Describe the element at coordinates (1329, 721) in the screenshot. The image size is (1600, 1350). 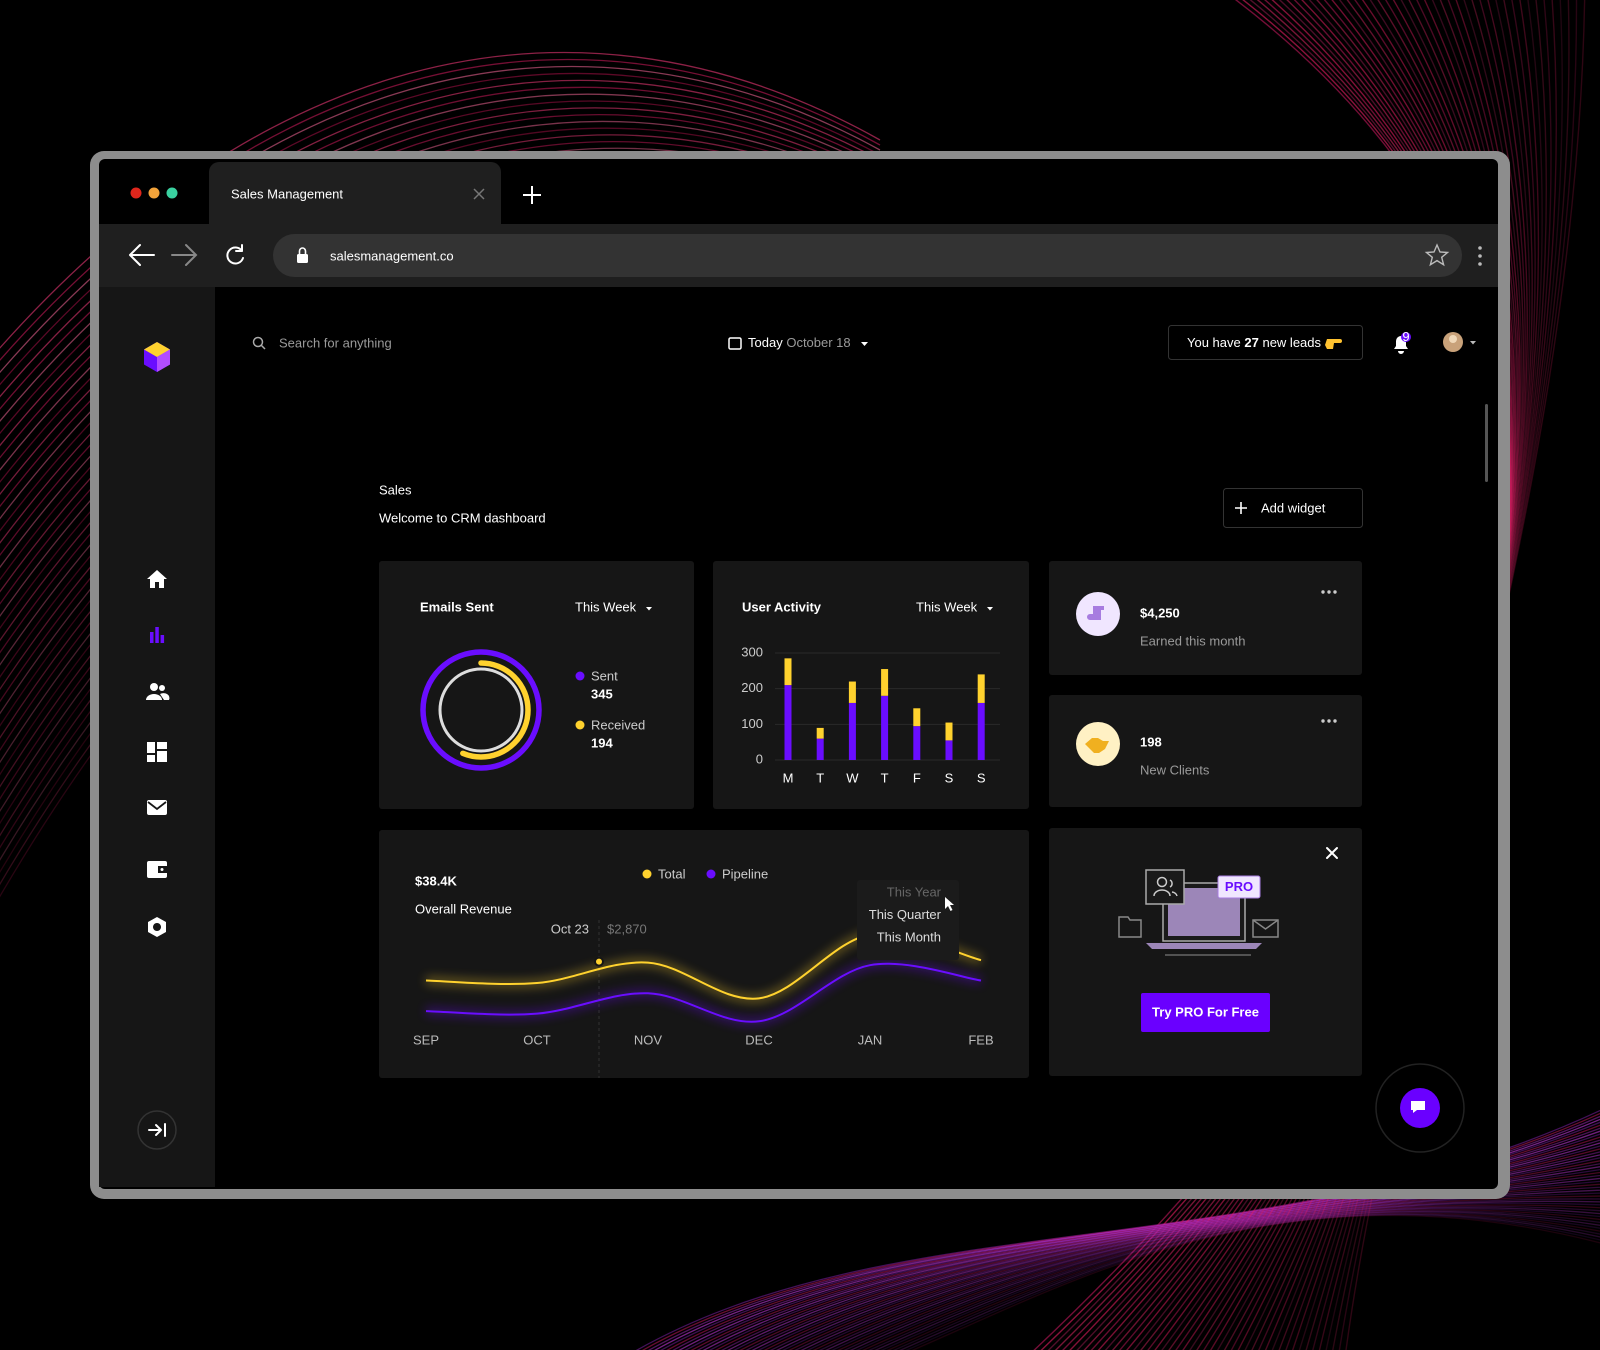
I see `clients-menu` at that location.